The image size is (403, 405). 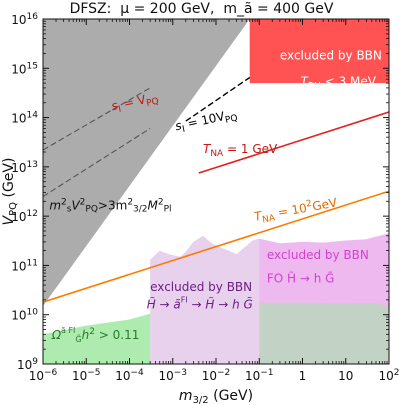 What do you see at coordinates (24, 68) in the screenshot?
I see `y-tick-label: 1015` at bounding box center [24, 68].